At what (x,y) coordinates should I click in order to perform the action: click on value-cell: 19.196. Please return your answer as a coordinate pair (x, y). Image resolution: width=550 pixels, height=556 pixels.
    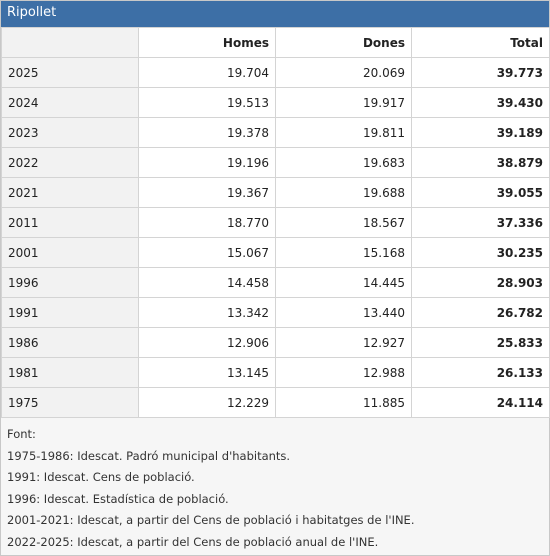
    Looking at the image, I should click on (207, 162).